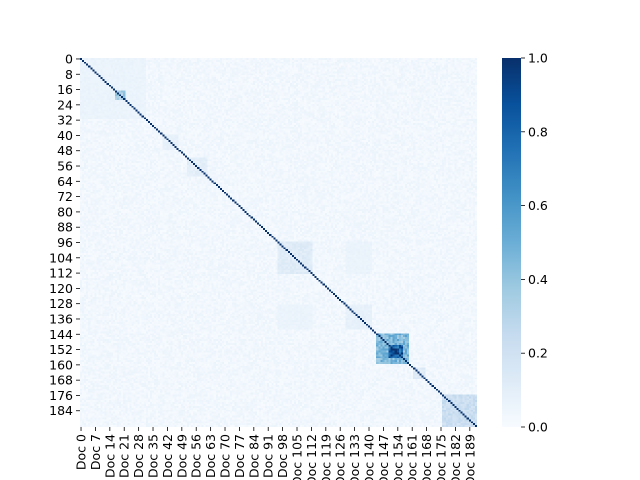 The image size is (640, 480). Describe the element at coordinates (167, 456) in the screenshot. I see `x-tick-label: Doc 42` at that location.